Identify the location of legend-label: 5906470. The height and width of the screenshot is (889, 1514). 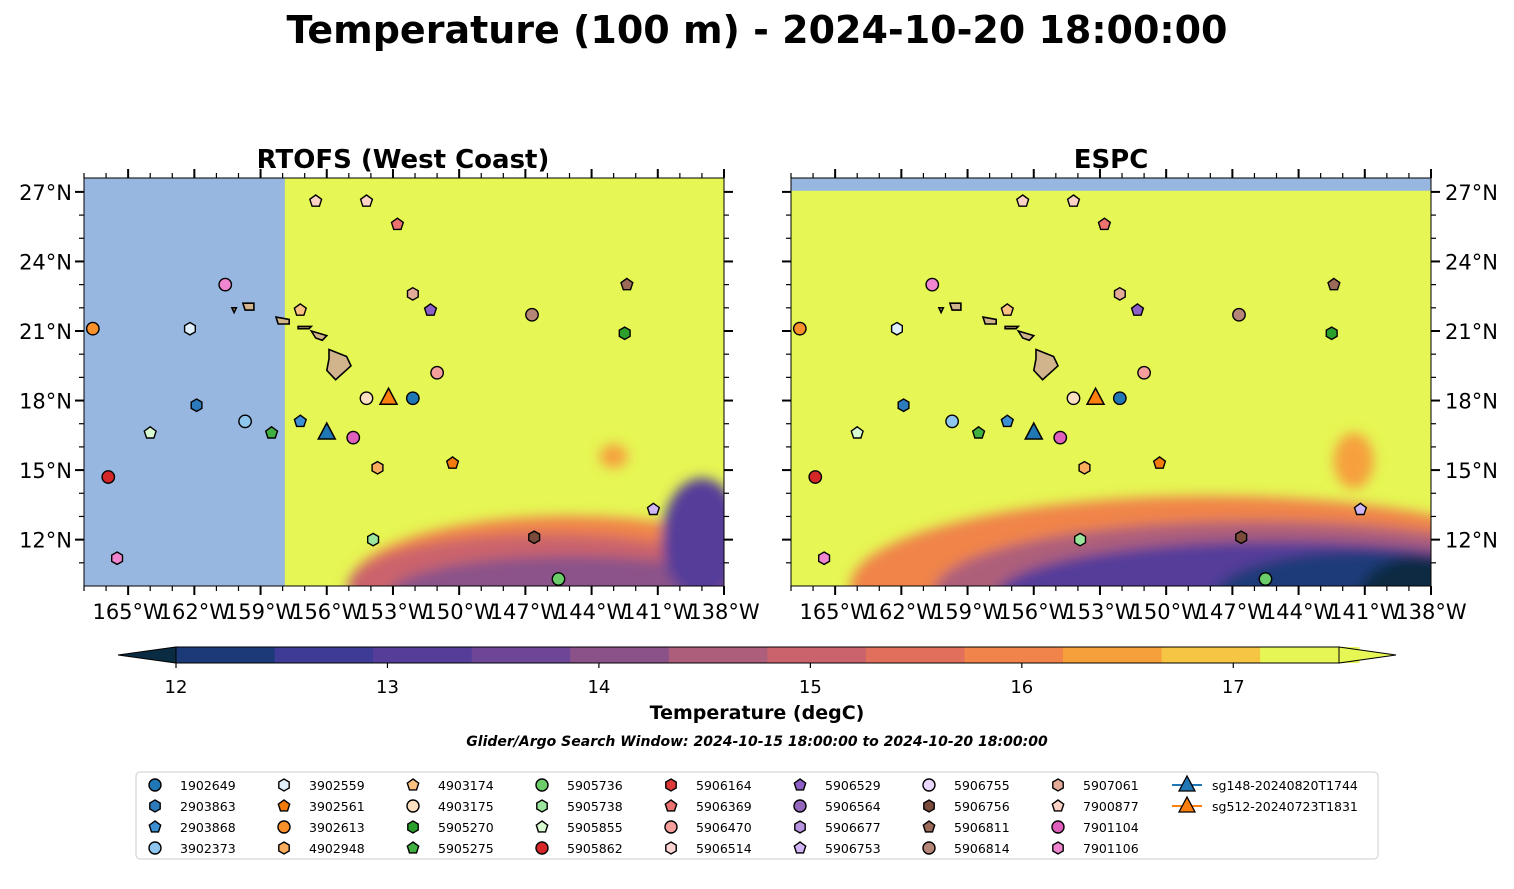
(724, 827).